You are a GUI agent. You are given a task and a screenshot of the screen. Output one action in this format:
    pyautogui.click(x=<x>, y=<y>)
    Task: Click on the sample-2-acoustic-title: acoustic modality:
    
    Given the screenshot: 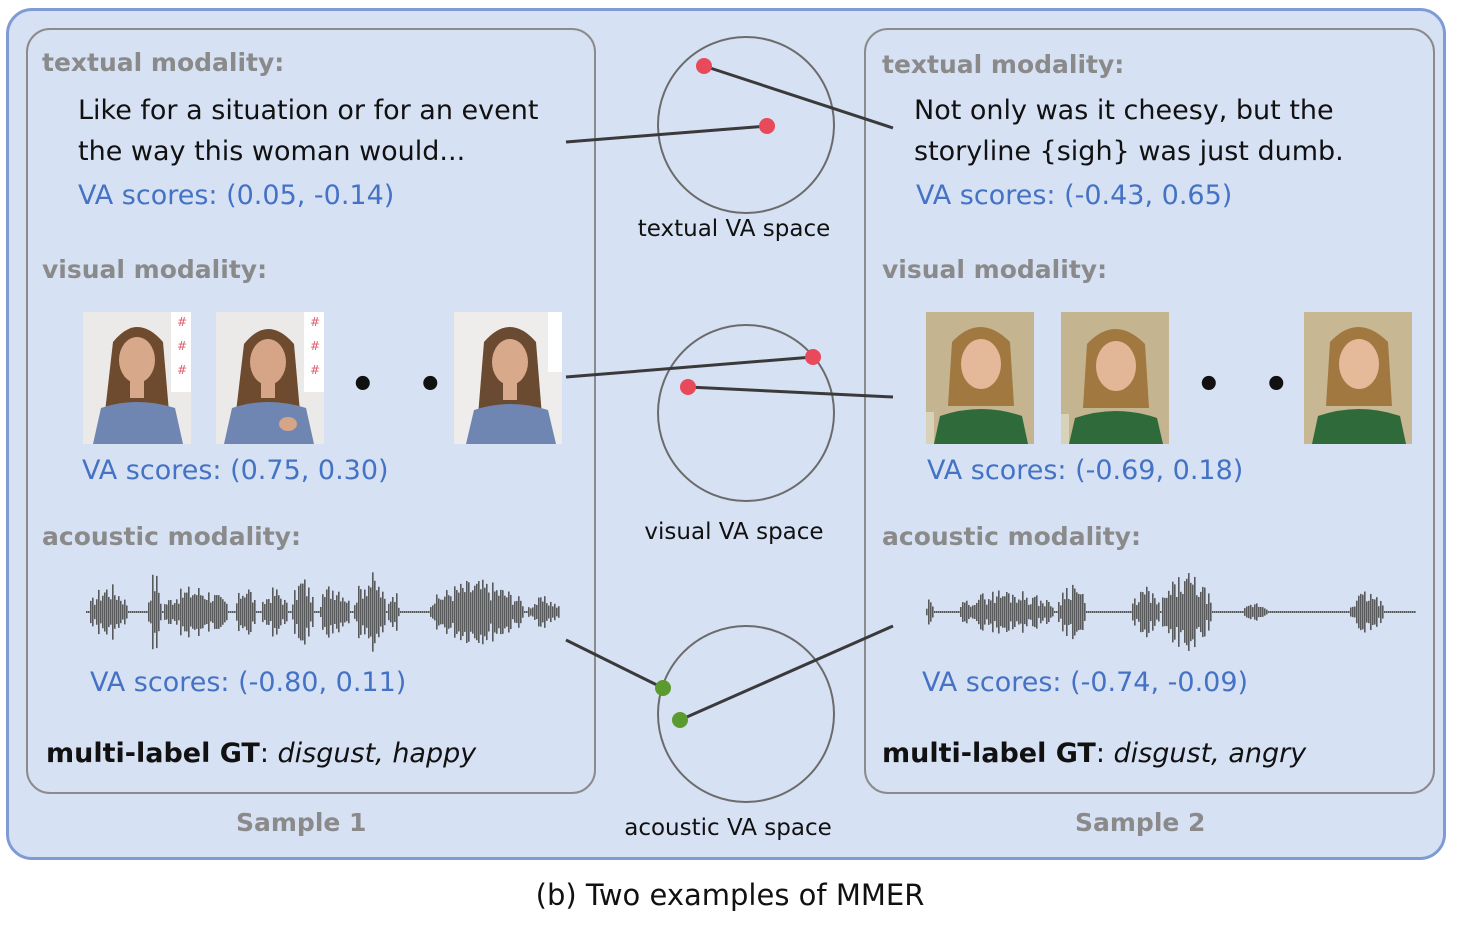 What is the action you would take?
    pyautogui.click(x=1011, y=536)
    